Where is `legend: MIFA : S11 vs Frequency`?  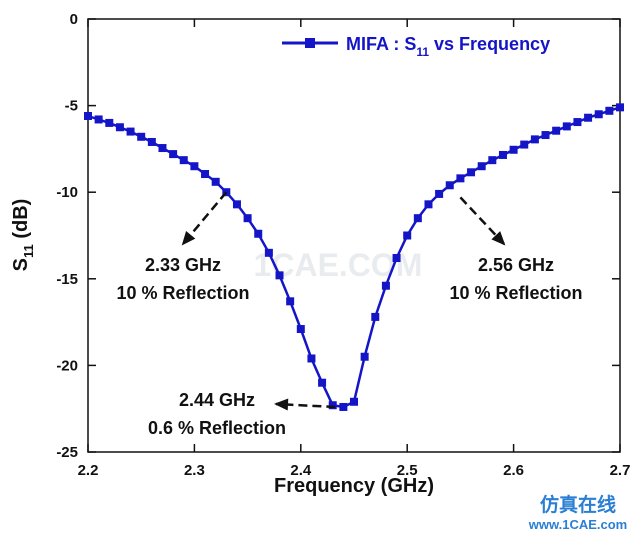
legend: MIFA : S11 vs Frequency is located at coordinates (416, 46).